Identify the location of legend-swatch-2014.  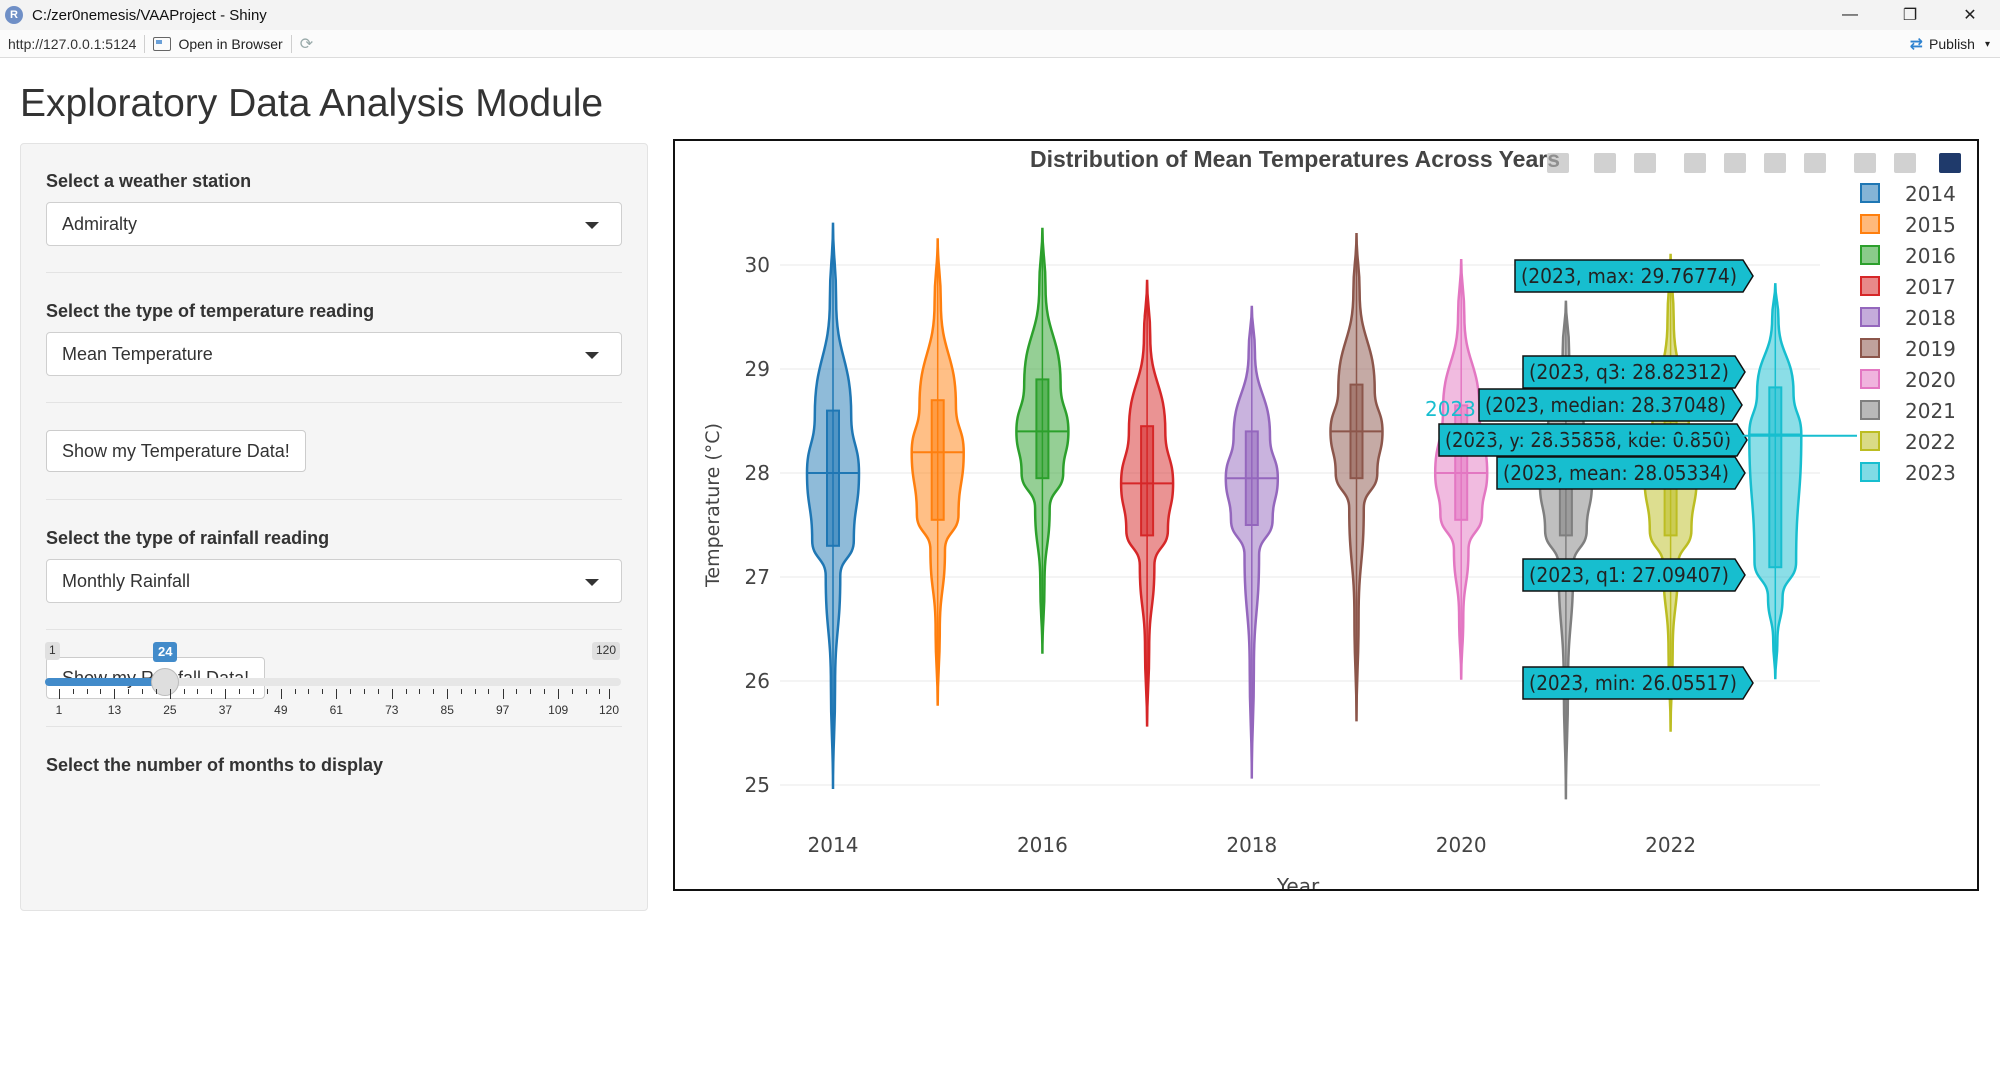
(1870, 193).